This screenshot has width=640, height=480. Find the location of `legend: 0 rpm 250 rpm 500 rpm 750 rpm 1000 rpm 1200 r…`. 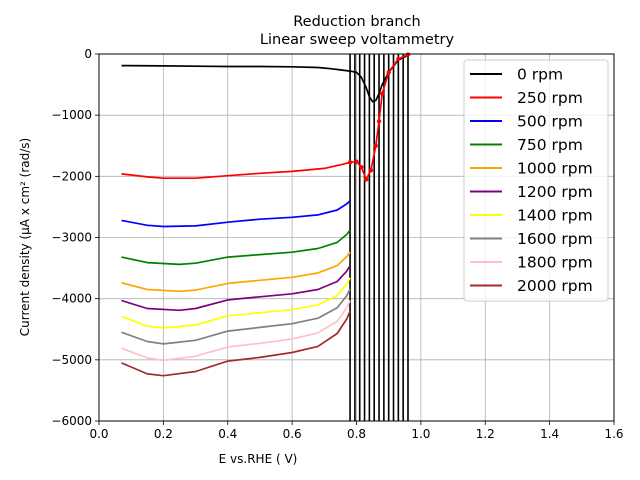

legend: 0 rpm 250 rpm 500 rpm 750 rpm 1000 rpm 1200 r… is located at coordinates (536, 180).